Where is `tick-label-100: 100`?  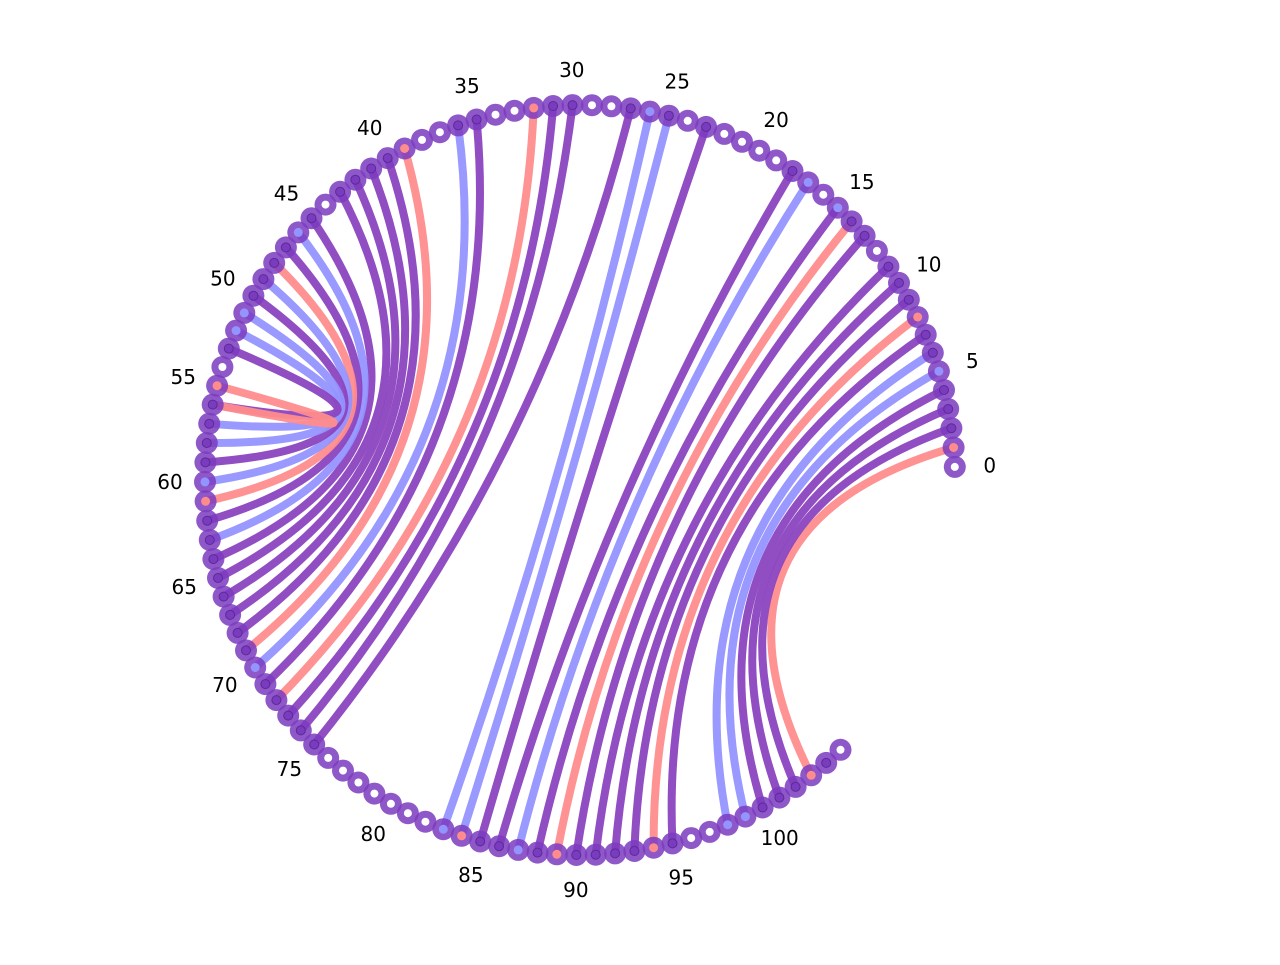 tick-label-100: 100 is located at coordinates (780, 838).